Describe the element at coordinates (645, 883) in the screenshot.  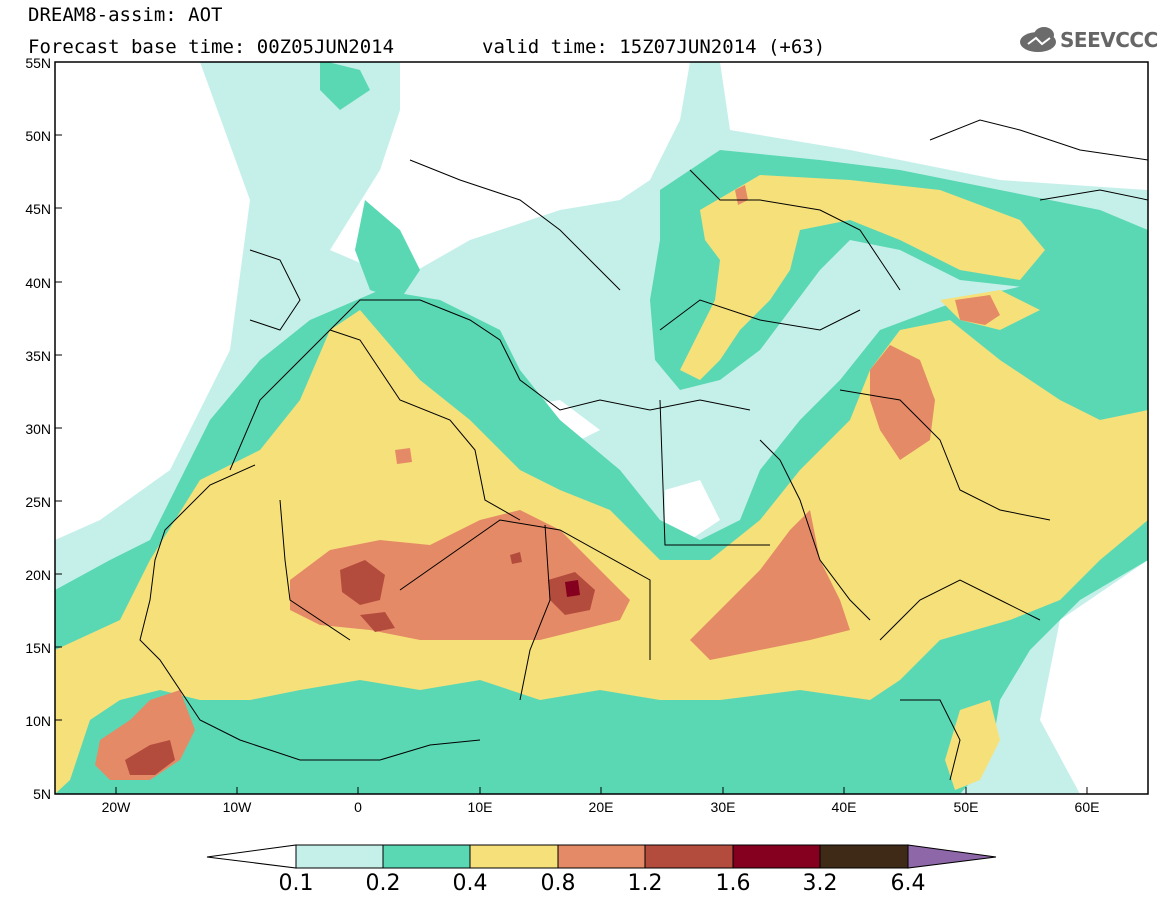
I see `colorbar-label: 1.2` at that location.